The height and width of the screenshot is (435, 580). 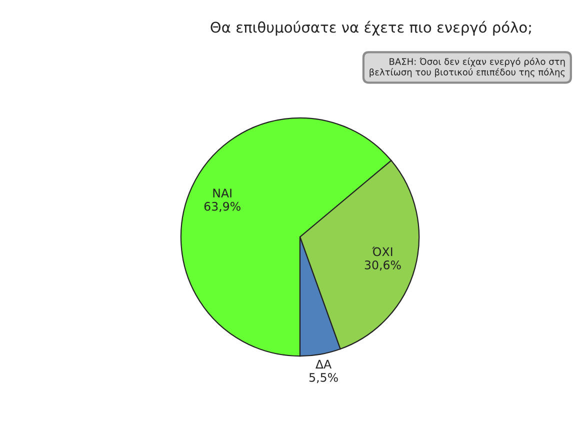 What do you see at coordinates (222, 207) in the screenshot?
I see `data-label: 63,9%` at bounding box center [222, 207].